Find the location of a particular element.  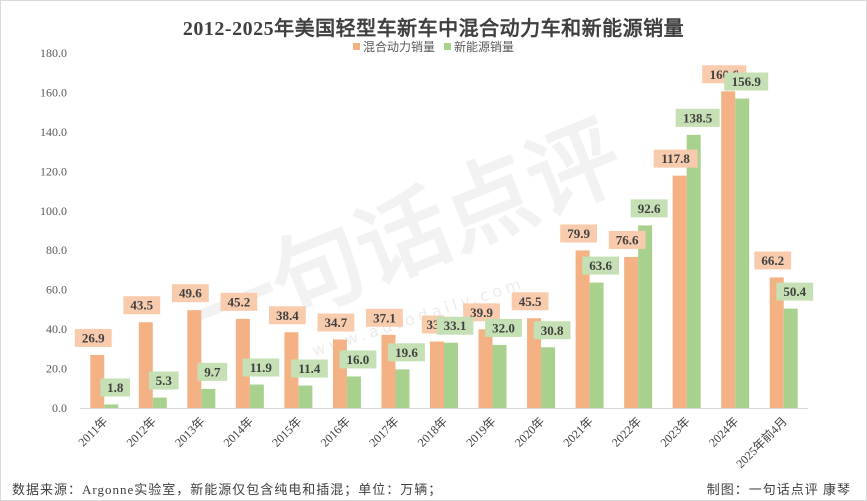

data-label-hybrid: 26.9 is located at coordinates (93, 337).